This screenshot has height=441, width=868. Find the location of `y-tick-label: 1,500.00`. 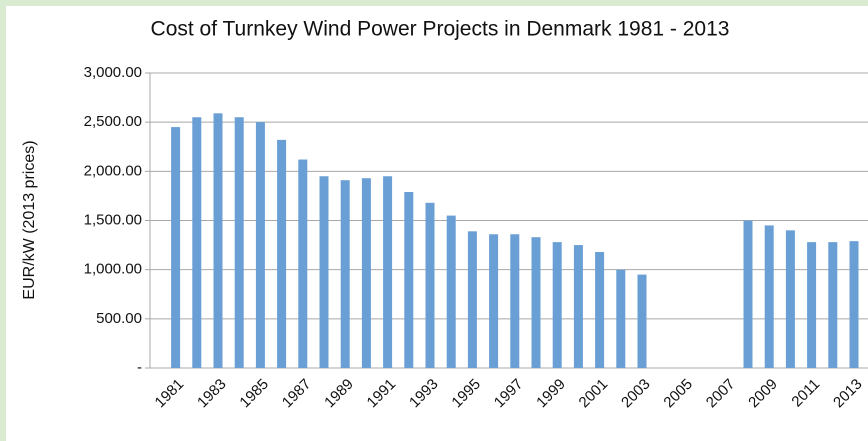

y-tick-label: 1,500.00 is located at coordinates (113, 219).